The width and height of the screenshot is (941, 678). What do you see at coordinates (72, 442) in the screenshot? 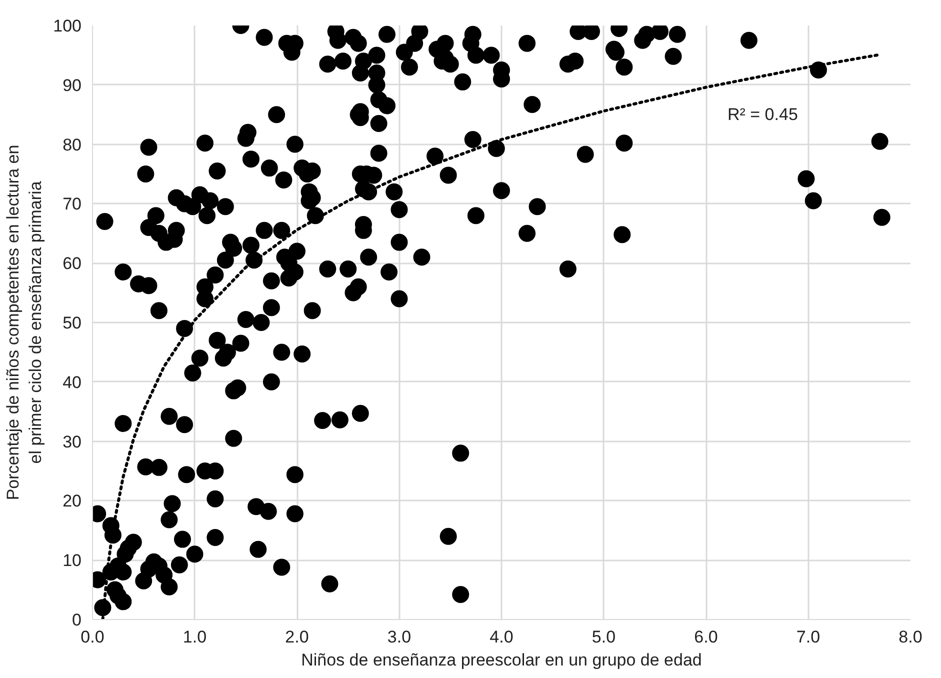
I see `y-tick-label: 30` at bounding box center [72, 442].